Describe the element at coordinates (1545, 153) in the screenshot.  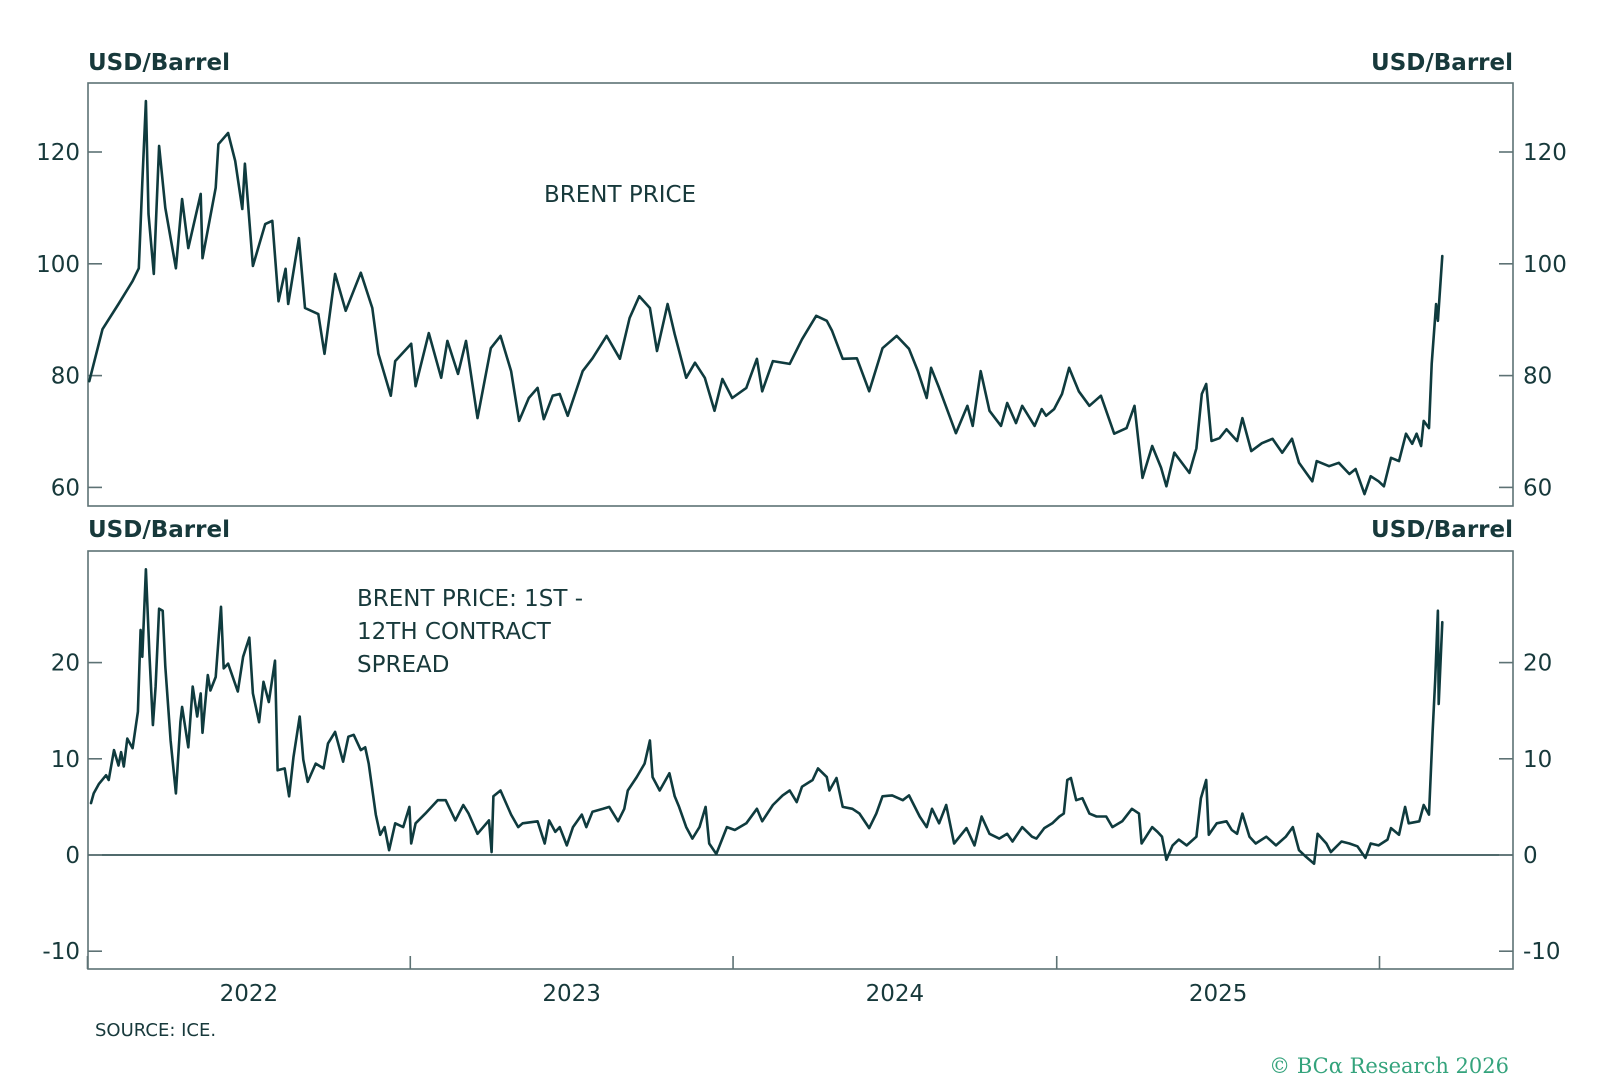
I see `right-y-tick-label: 120` at that location.